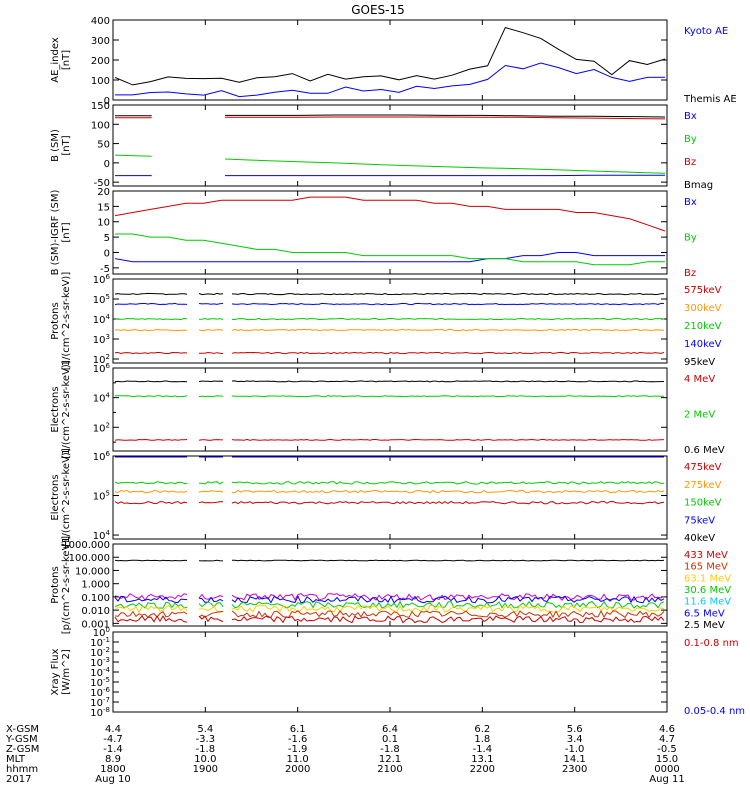  Describe the element at coordinates (205, 769) in the screenshot. I see `orbit-cell: 1900` at that location.